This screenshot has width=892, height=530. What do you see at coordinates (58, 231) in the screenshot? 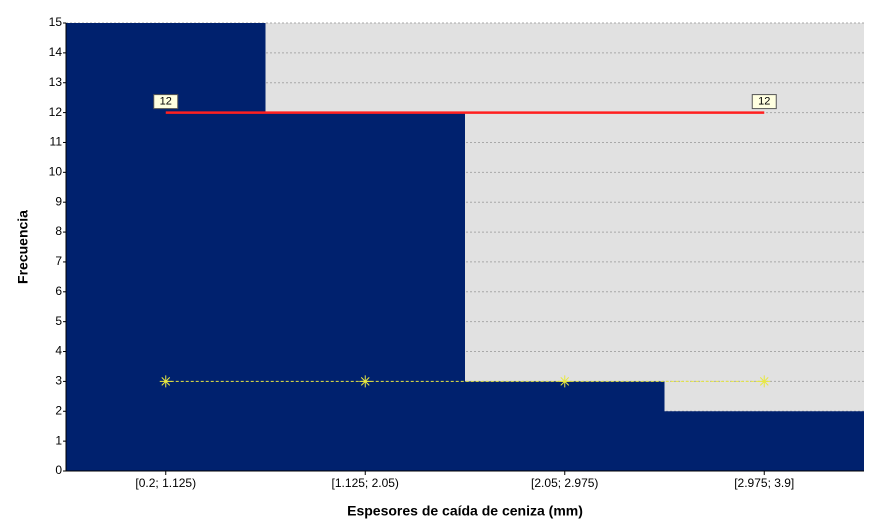
I see `y-tick-label: 8` at bounding box center [58, 231].